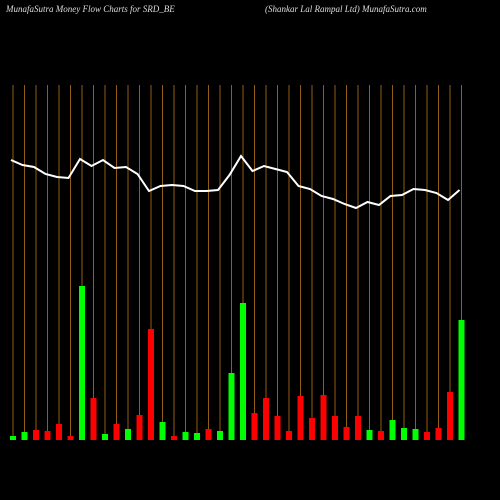 This screenshot has width=500, height=500. What do you see at coordinates (235, 182) in the screenshot?
I see `money-flow-line` at bounding box center [235, 182].